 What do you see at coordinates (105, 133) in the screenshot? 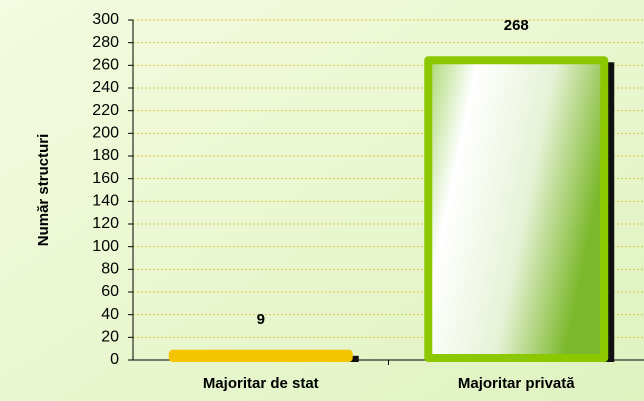
I see `y-tick-label: 200` at bounding box center [105, 133].